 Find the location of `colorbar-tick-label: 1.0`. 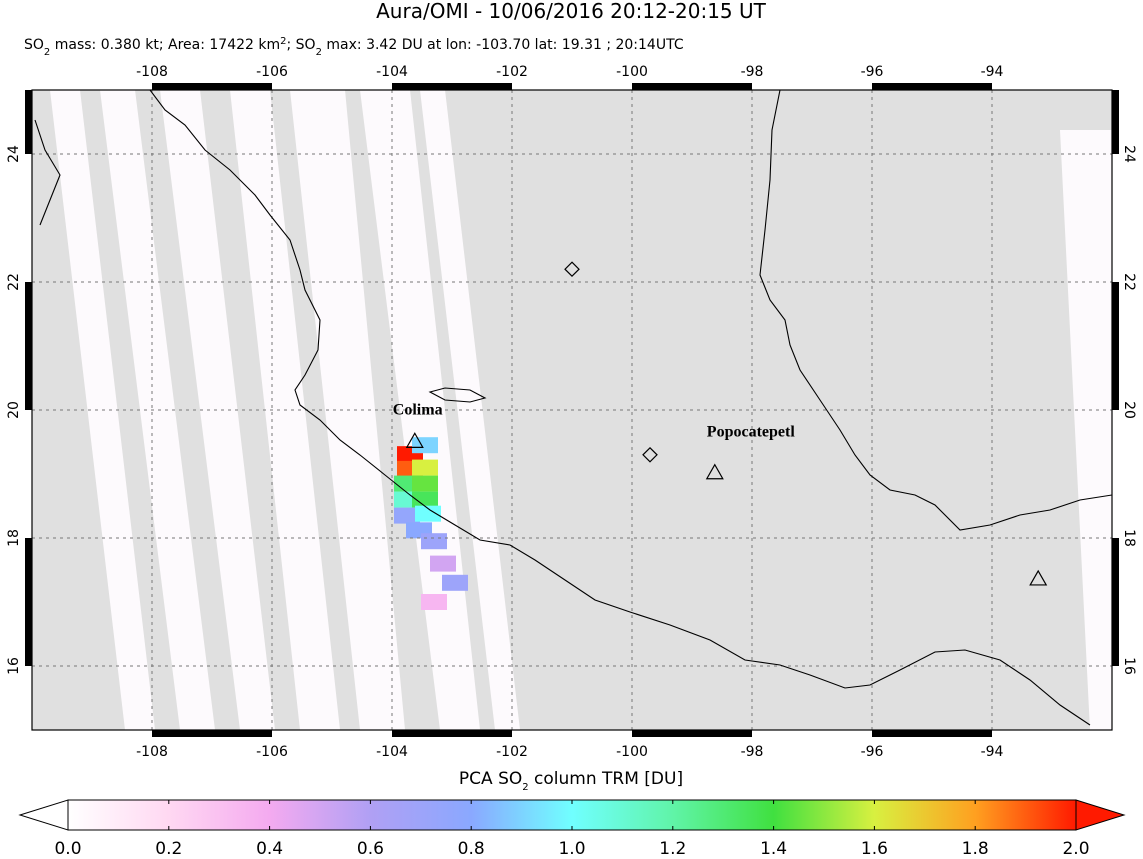

colorbar-tick-label: 1.0 is located at coordinates (571, 847).